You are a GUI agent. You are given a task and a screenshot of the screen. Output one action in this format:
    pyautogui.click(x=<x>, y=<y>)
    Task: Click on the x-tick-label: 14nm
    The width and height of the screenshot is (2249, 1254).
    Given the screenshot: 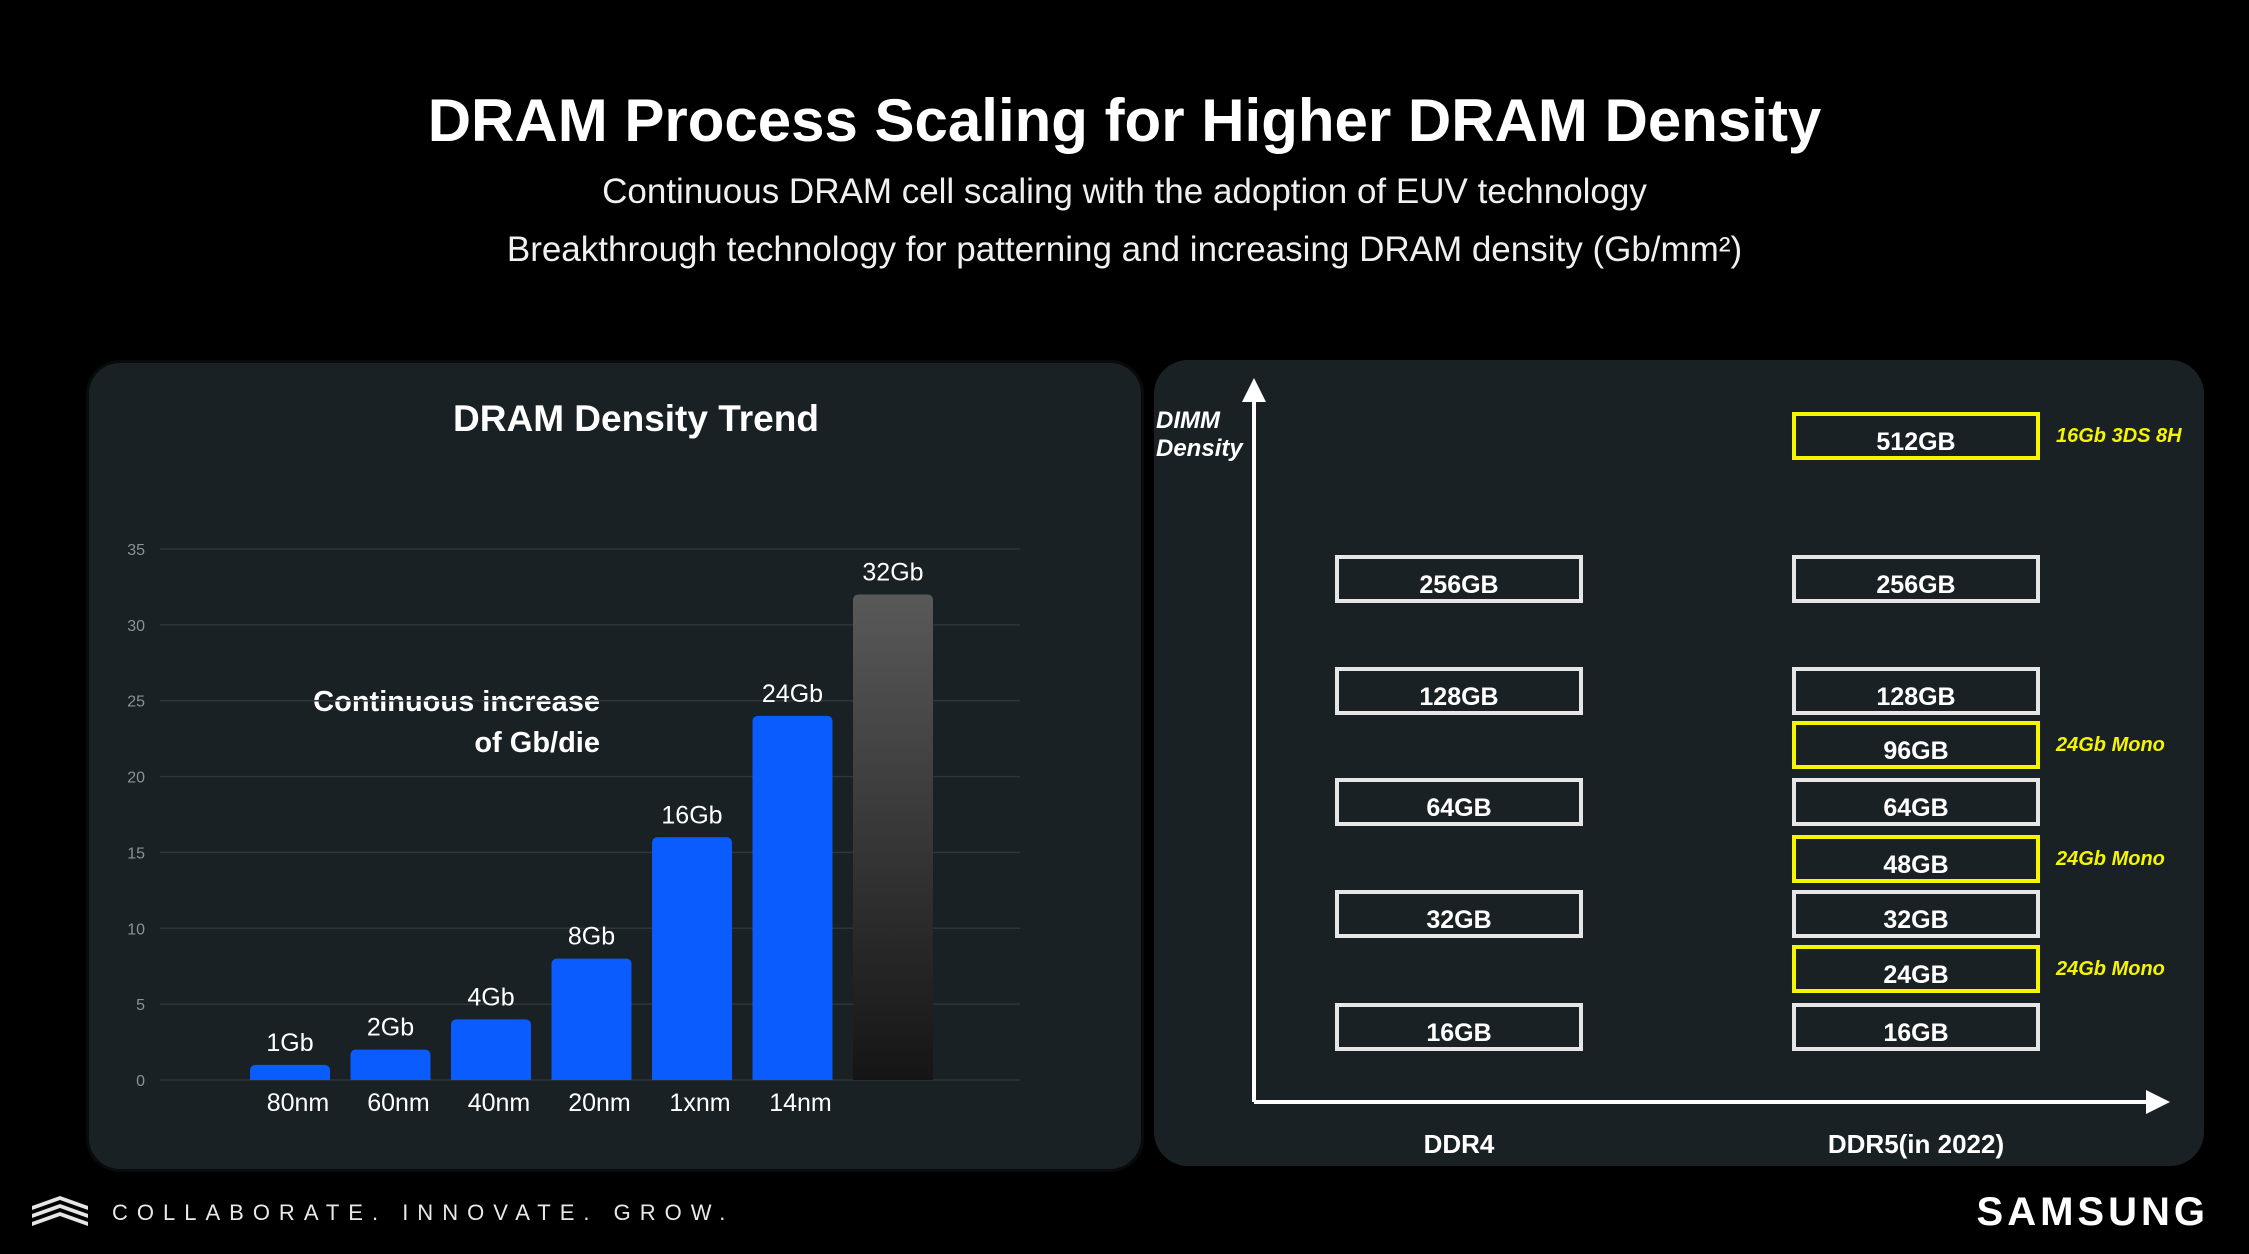 What is the action you would take?
    pyautogui.click(x=800, y=1103)
    